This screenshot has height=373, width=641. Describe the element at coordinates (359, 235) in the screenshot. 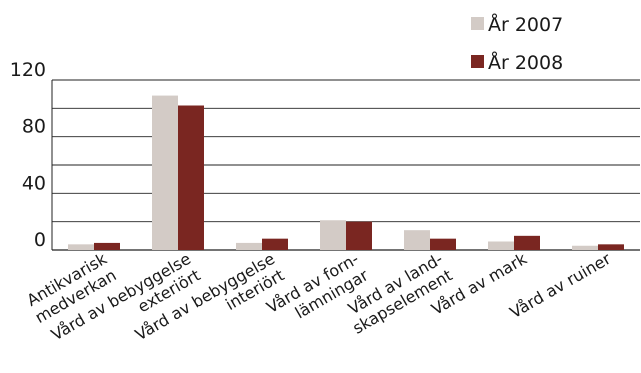

I see `bar-År-2008-3` at that location.